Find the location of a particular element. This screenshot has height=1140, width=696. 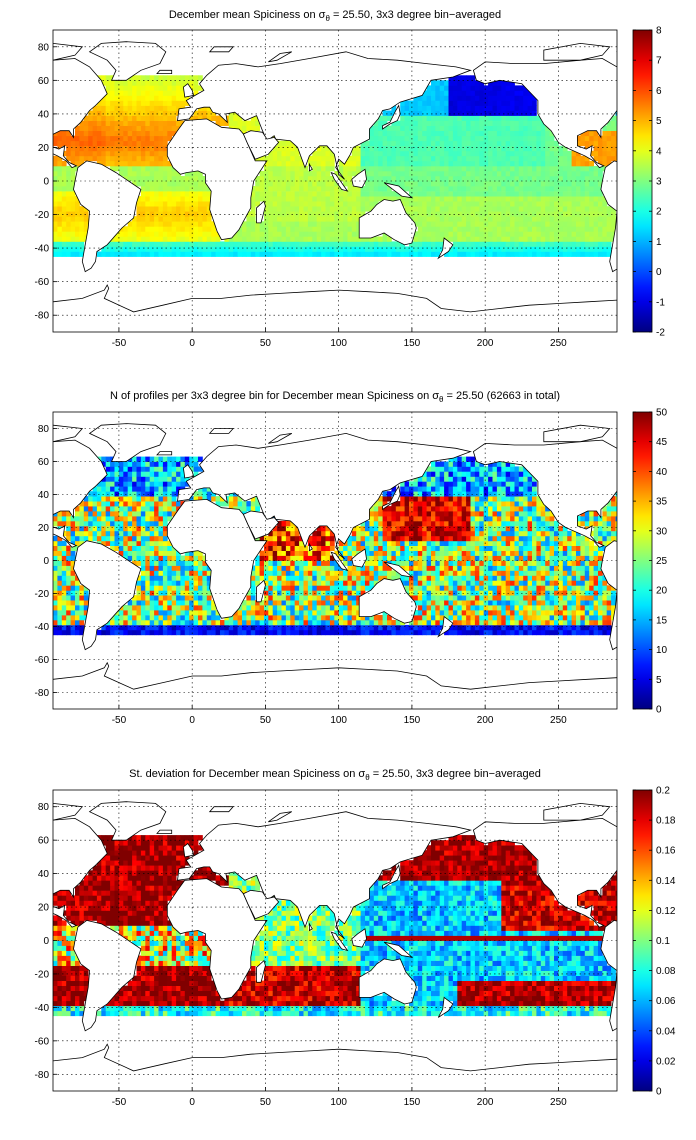

land-outline is located at coordinates (188, 90).